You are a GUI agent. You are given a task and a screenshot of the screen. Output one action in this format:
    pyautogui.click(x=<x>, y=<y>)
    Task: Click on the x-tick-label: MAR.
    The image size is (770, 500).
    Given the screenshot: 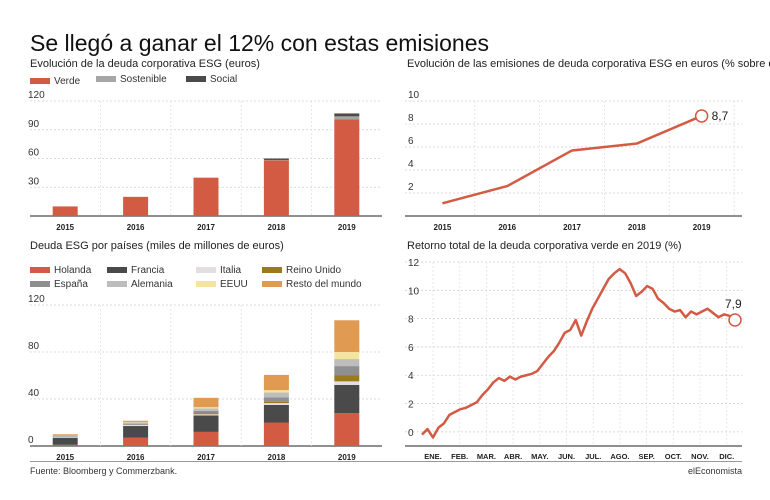 What is the action you would take?
    pyautogui.click(x=486, y=456)
    